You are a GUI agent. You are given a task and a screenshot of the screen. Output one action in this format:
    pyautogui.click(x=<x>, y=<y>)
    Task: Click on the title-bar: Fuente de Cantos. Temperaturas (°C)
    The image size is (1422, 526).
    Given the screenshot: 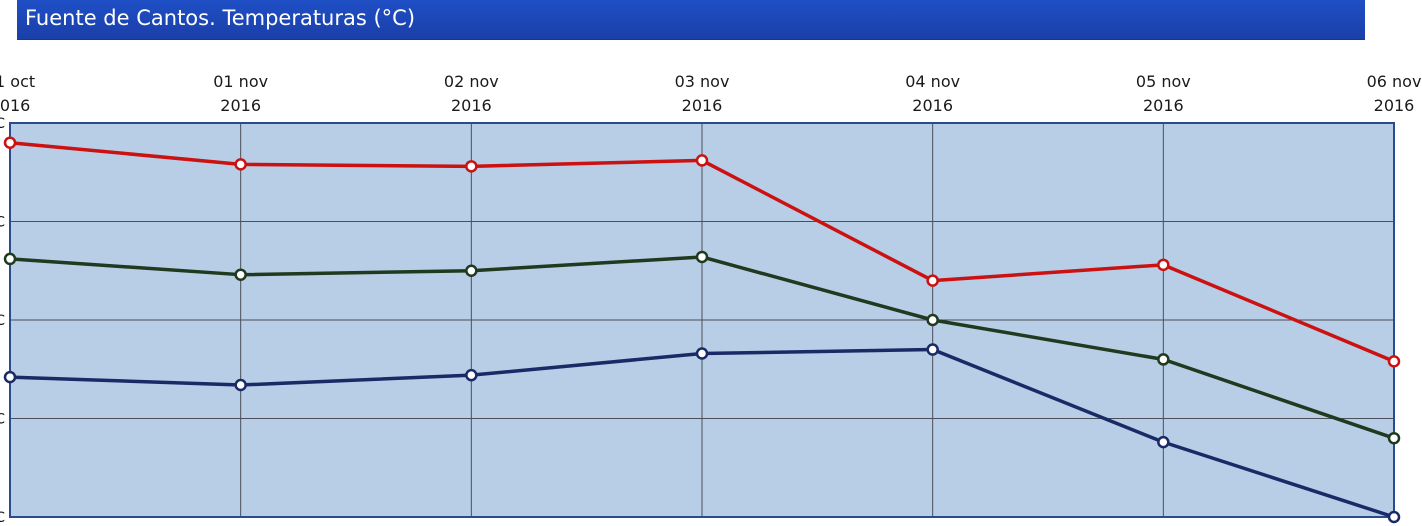 What is the action you would take?
    pyautogui.click(x=691, y=20)
    